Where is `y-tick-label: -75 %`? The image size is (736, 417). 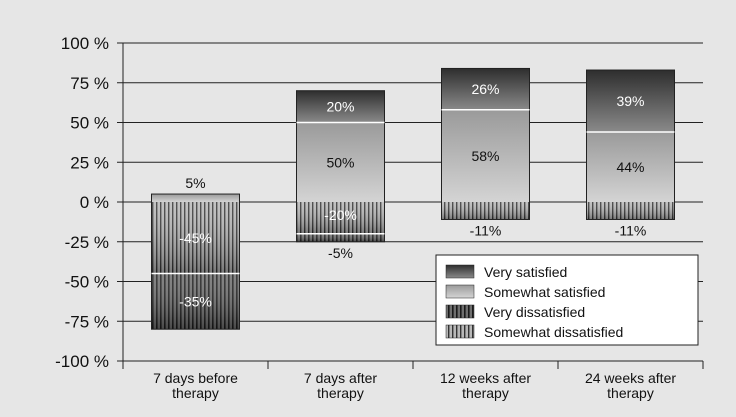
y-tick-label: -75 % is located at coordinates (87, 321).